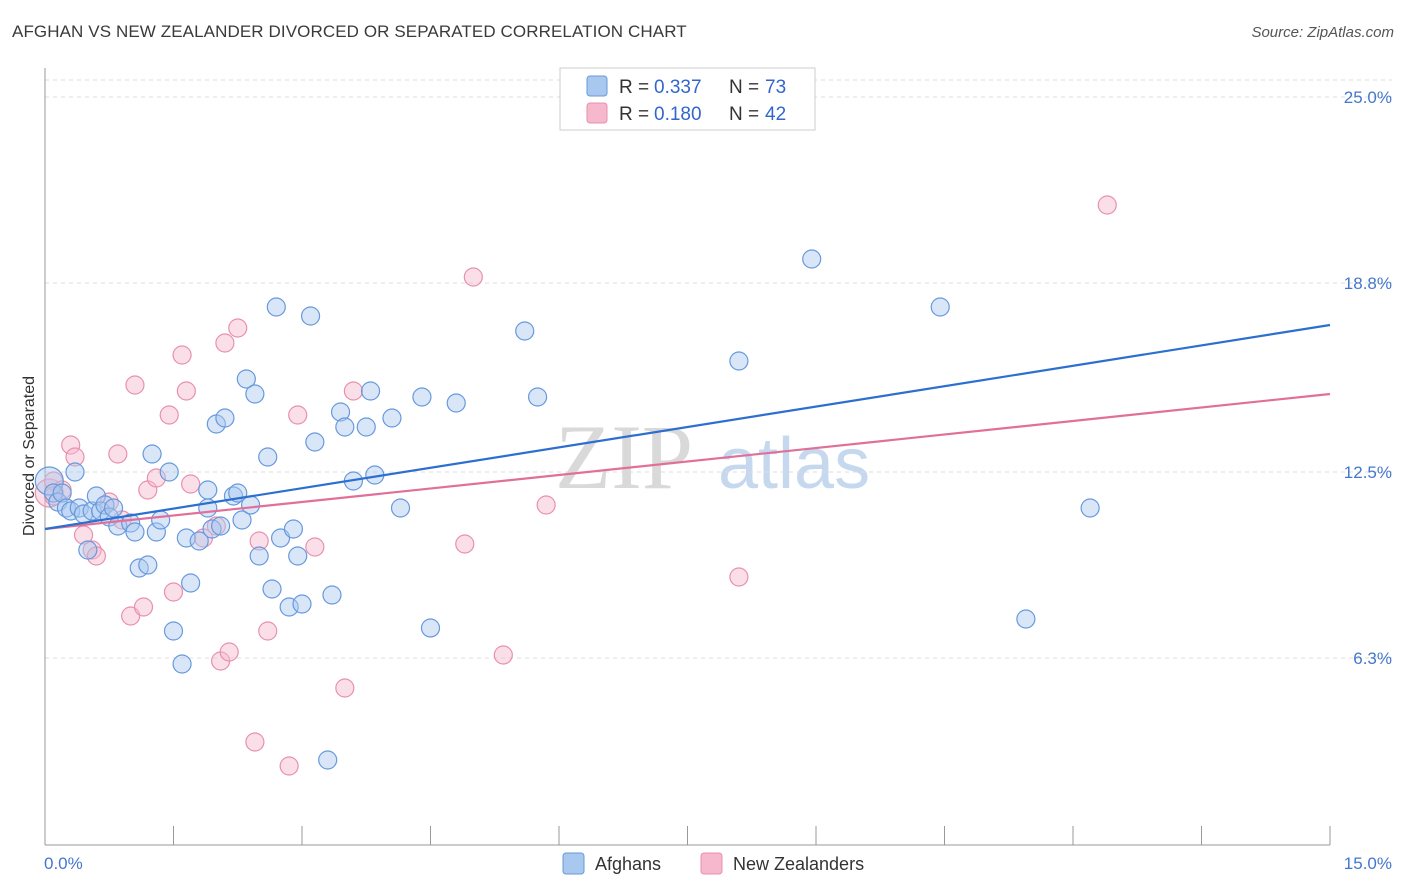 This screenshot has height=892, width=1406. Describe the element at coordinates (712, 457) in the screenshot. I see `watermark: ZIP atlas` at that location.